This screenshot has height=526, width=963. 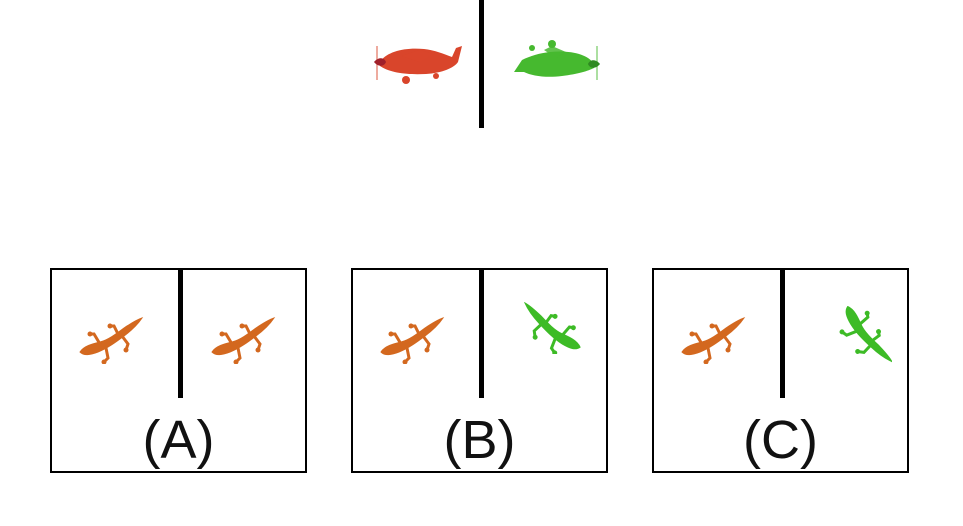 I want to click on example-pair, so click(x=482, y=65).